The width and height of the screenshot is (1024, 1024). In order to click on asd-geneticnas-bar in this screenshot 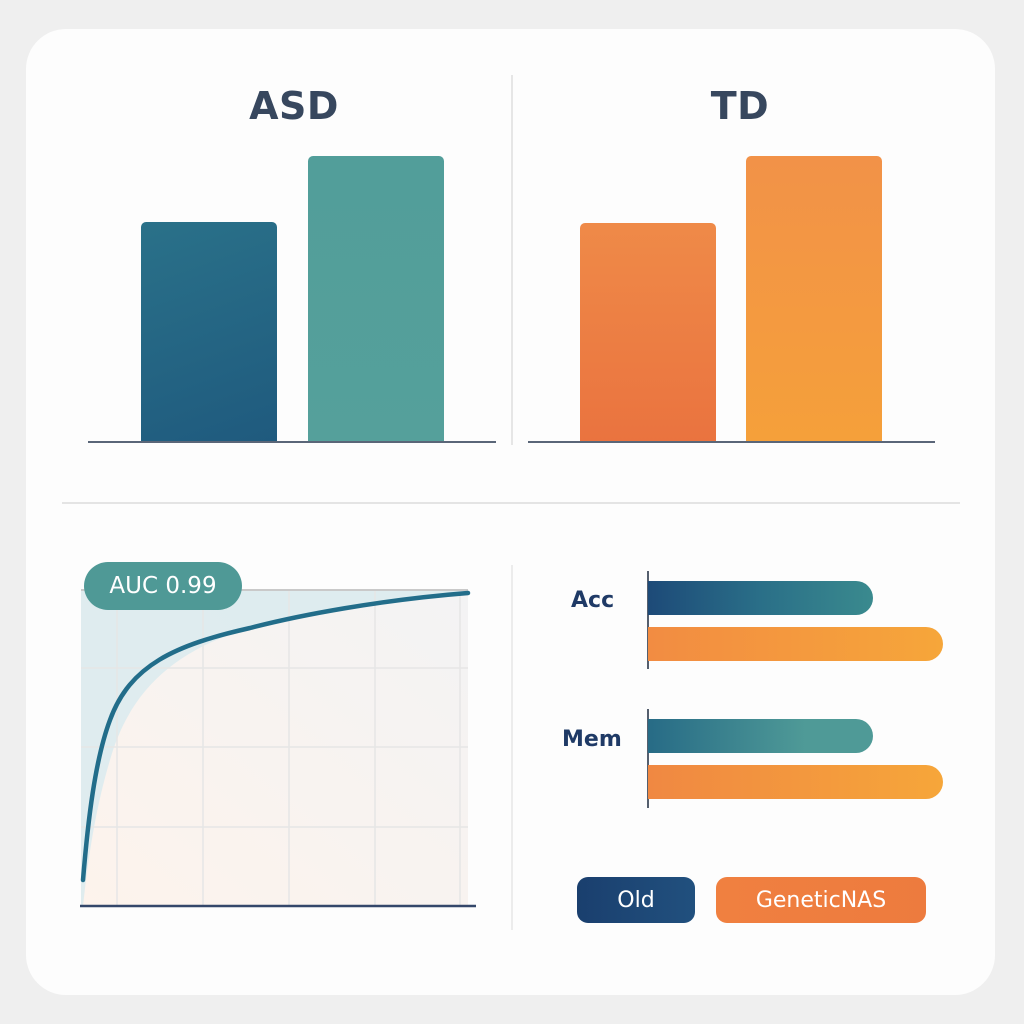, I will do `click(376, 299)`.